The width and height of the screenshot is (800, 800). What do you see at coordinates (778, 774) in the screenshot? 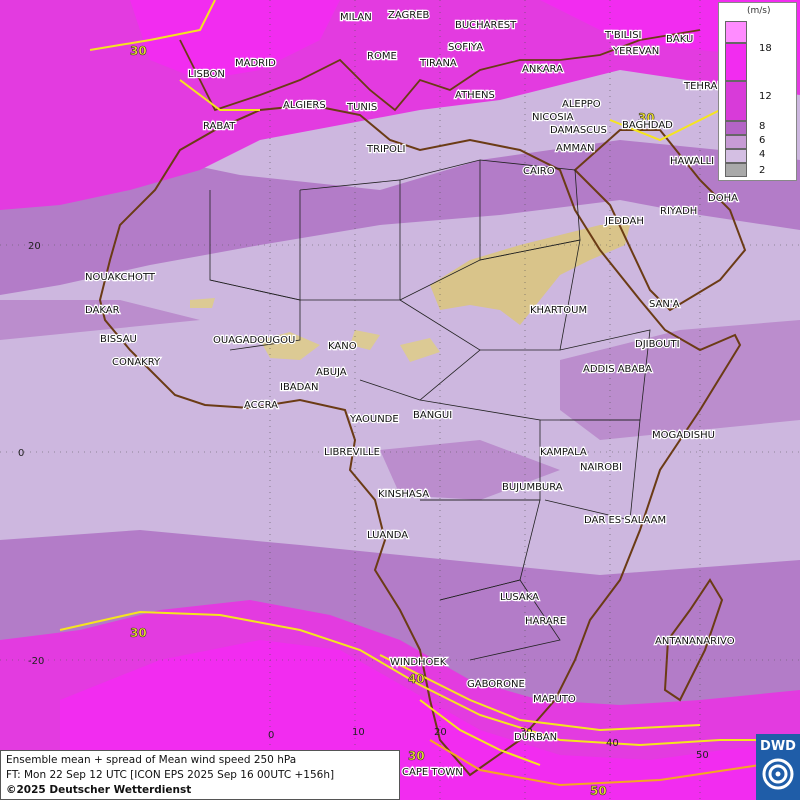
I see `dwd-swirl-icon` at bounding box center [778, 774].